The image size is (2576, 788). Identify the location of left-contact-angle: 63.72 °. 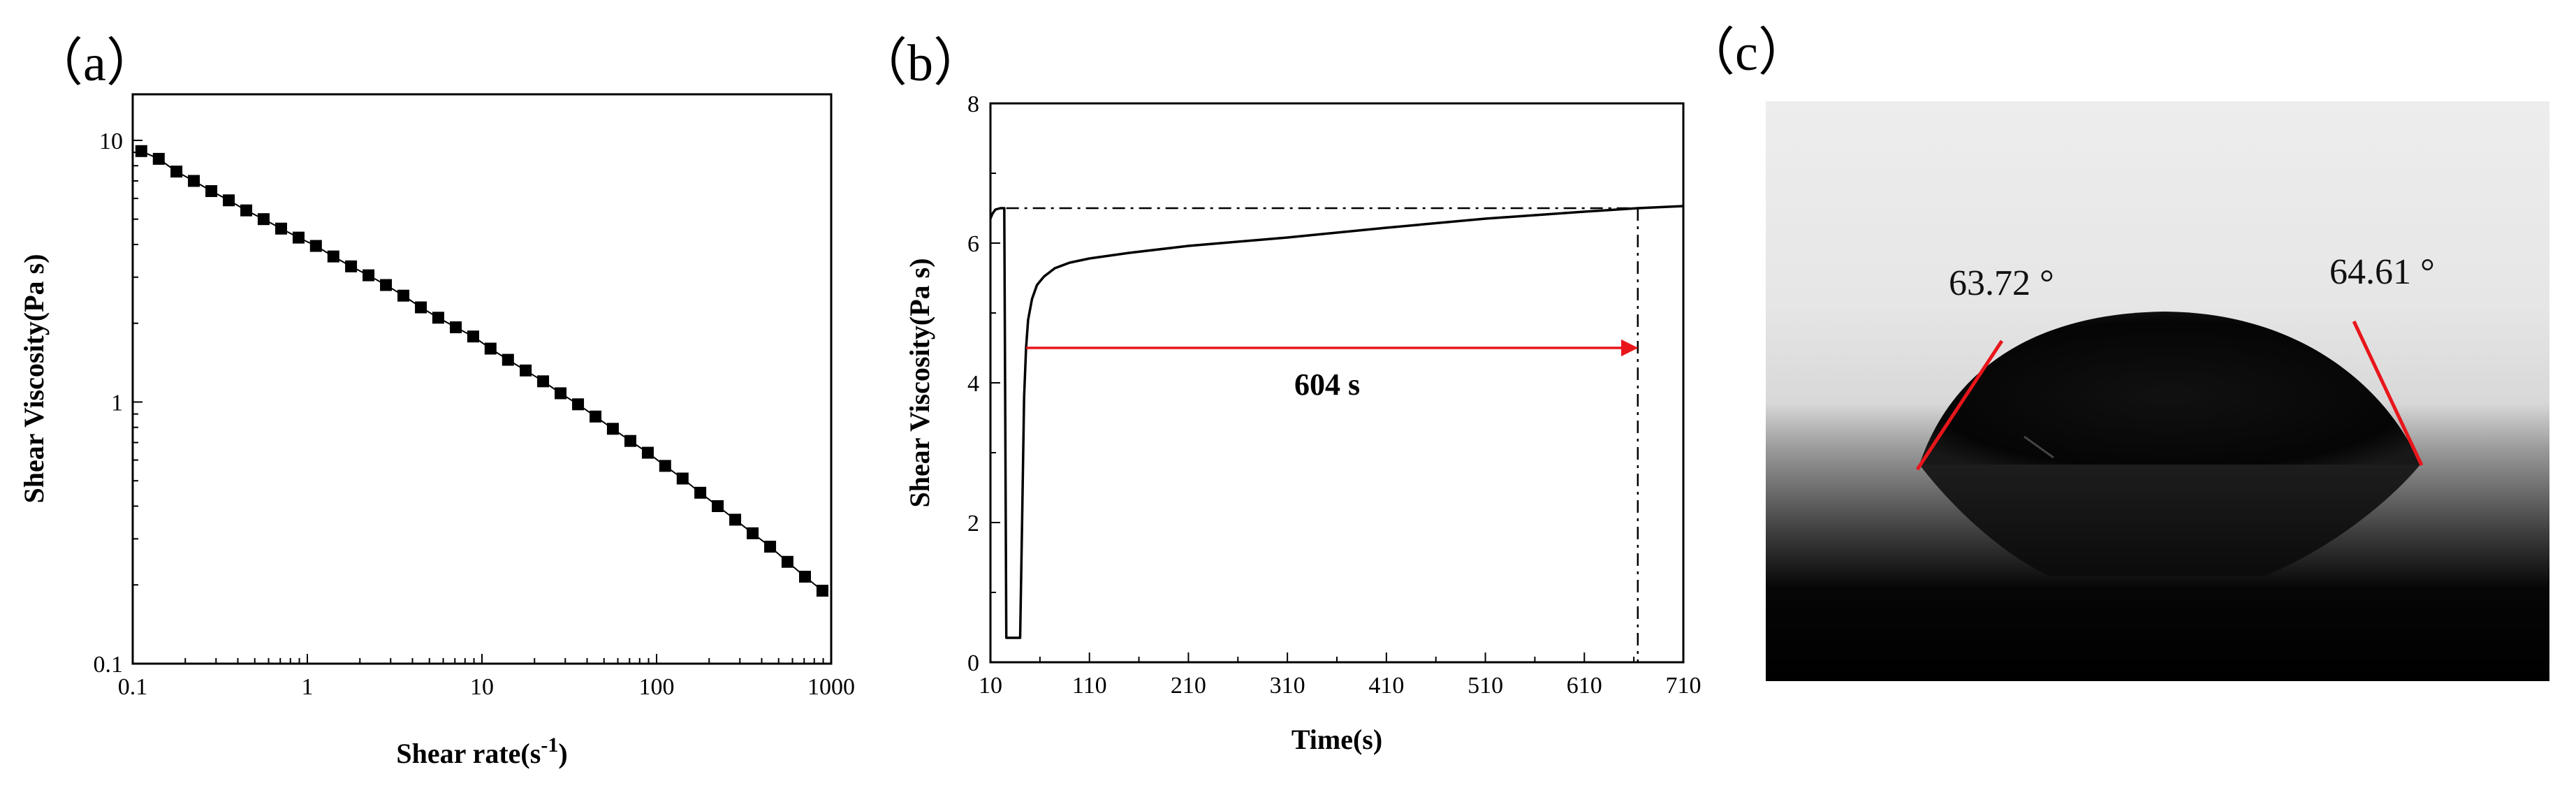
(2001, 283).